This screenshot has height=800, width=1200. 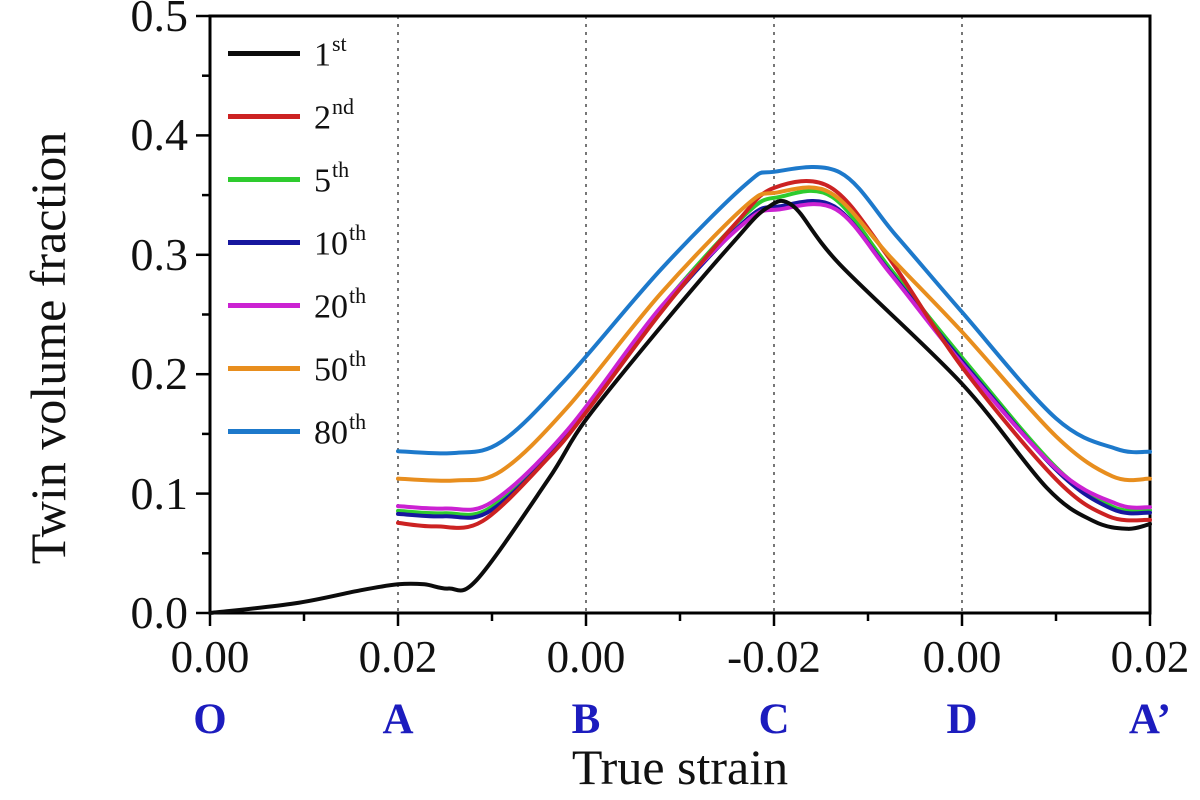 I want to click on legend-item-20th: 20th, so click(x=297, y=305).